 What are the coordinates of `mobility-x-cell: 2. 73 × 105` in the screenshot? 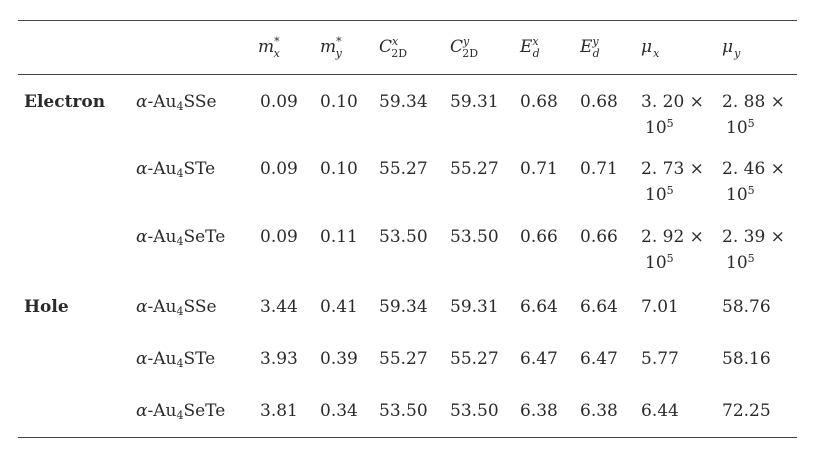 It's located at (672, 182).